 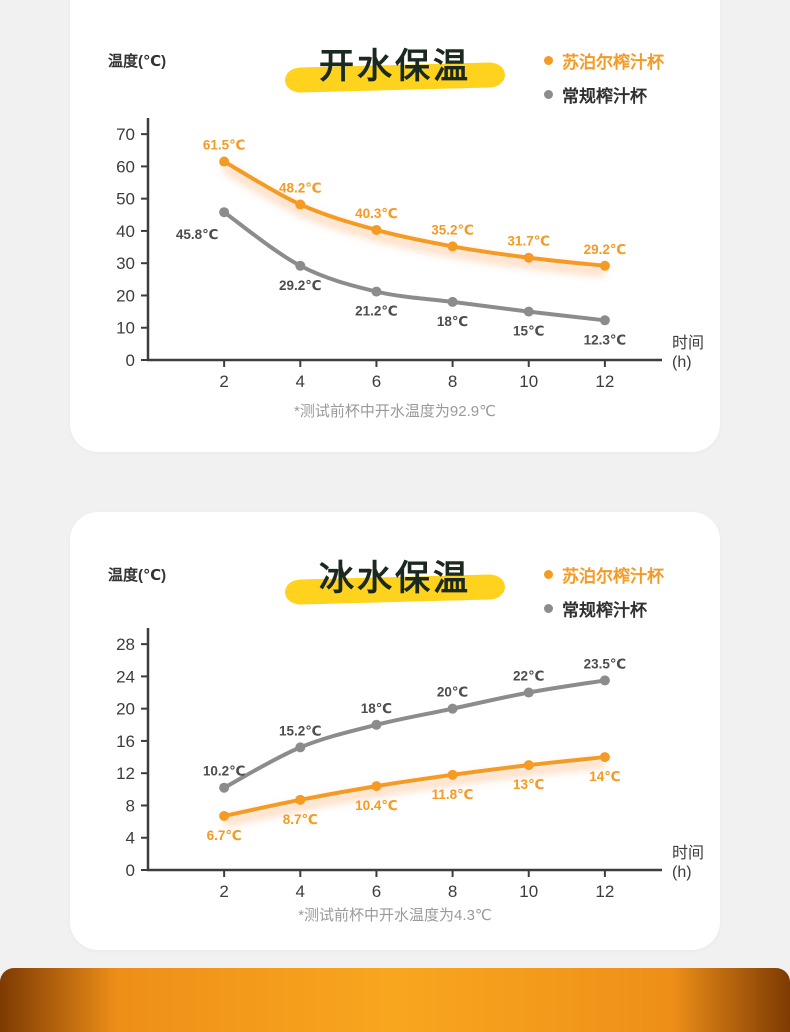 What do you see at coordinates (452, 229) in the screenshot?
I see `svg-text: 35.2℃` at bounding box center [452, 229].